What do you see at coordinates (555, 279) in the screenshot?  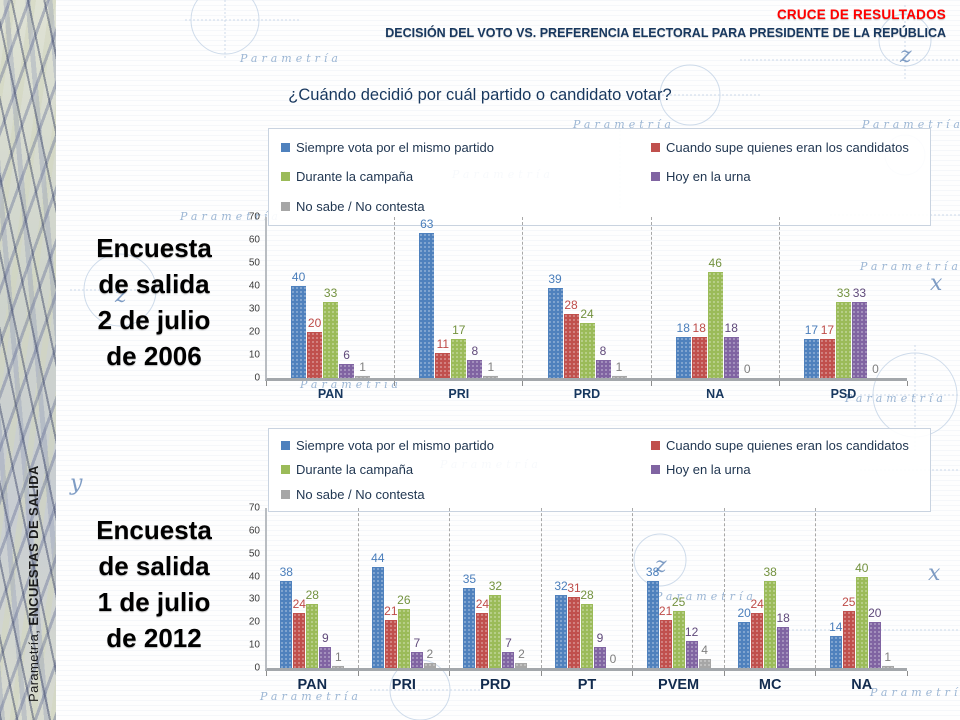 I see `bar-value-label: 39` at bounding box center [555, 279].